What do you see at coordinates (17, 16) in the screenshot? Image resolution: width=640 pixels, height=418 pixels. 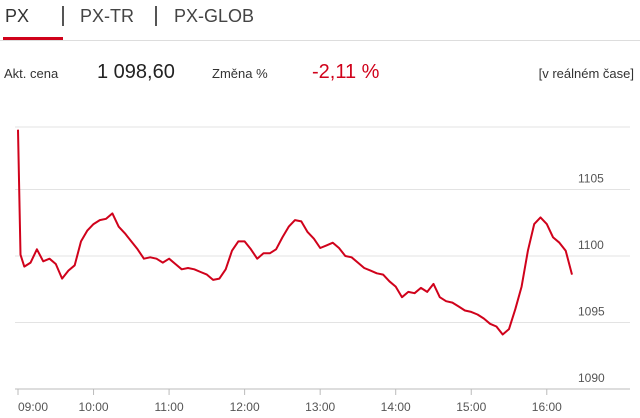 I see `tab-px: PX` at bounding box center [17, 16].